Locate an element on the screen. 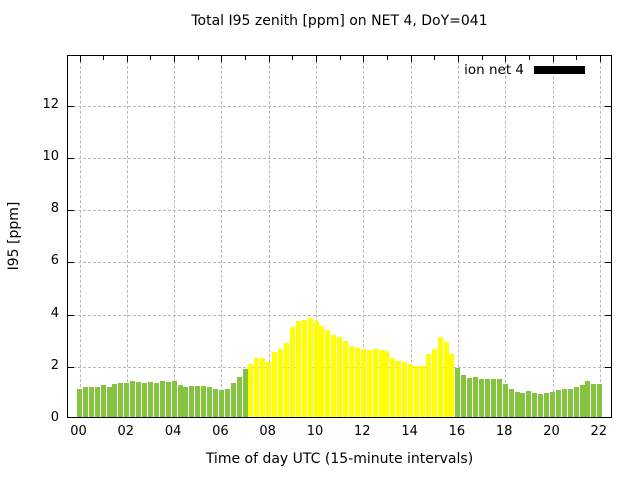 The height and width of the screenshot is (480, 640). x-tick-label: 22 is located at coordinates (599, 431).